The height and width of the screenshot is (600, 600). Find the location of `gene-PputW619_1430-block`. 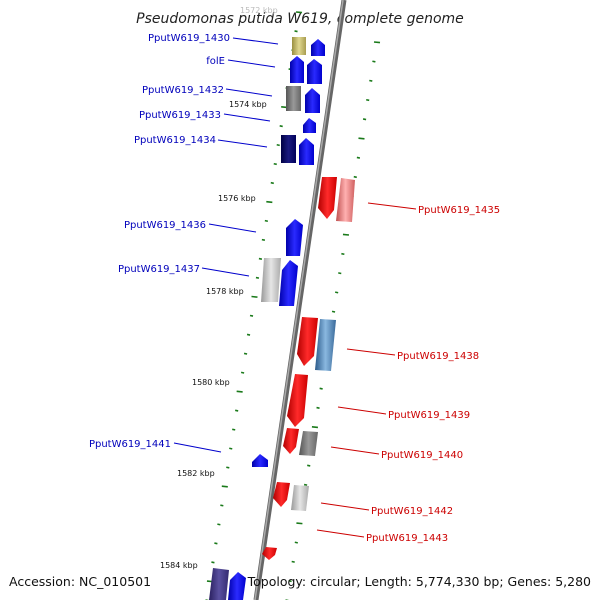

gene-PputW619_1430-block is located at coordinates (299, 46).